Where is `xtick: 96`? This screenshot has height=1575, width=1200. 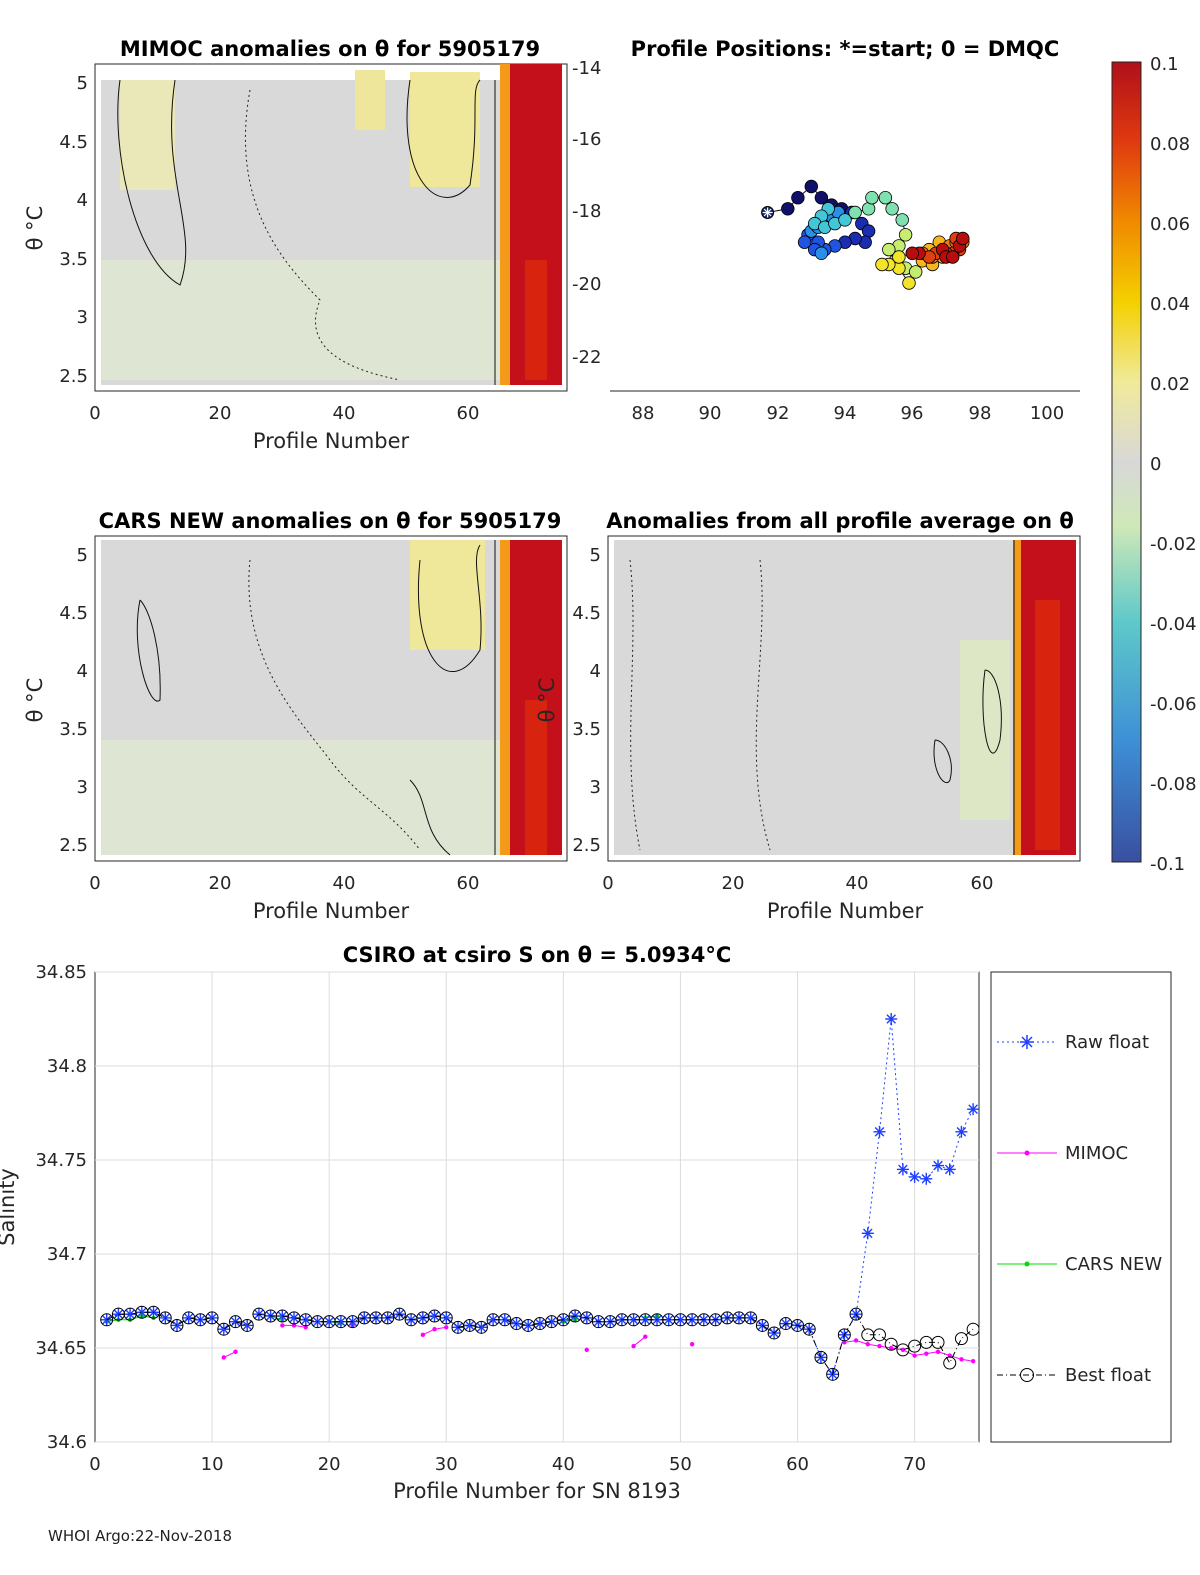 xtick: 96 is located at coordinates (912, 413).